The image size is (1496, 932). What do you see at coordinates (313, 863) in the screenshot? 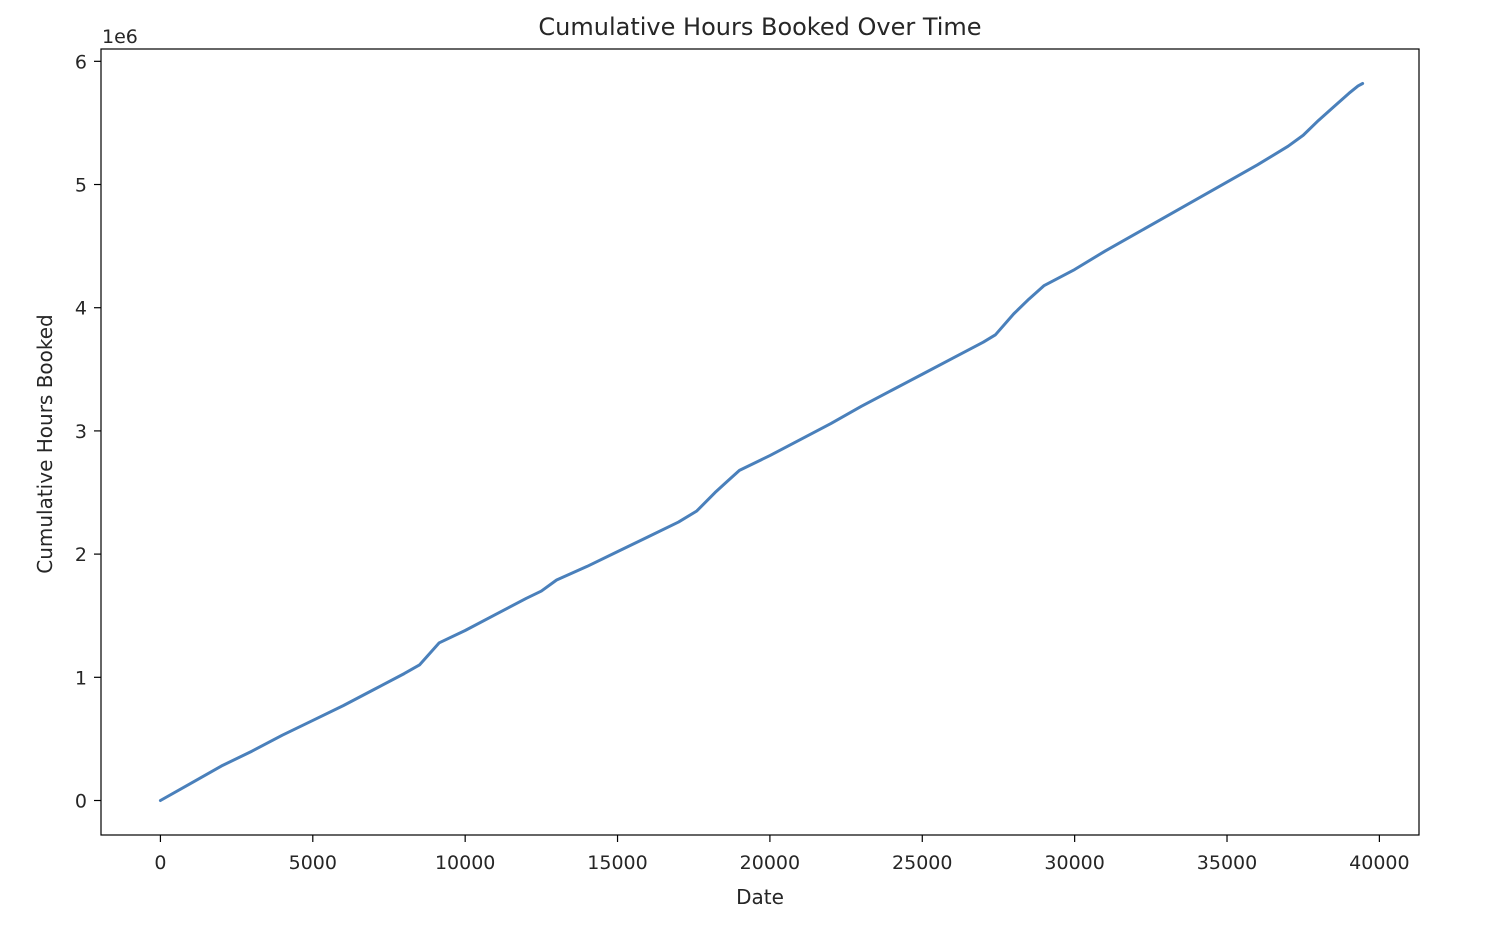
I see `x-tick-label: 5000` at bounding box center [313, 863].